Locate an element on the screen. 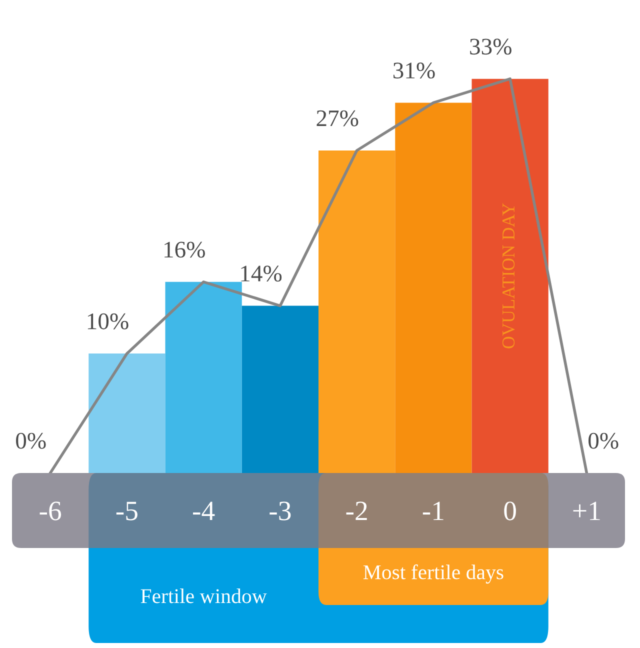  data-label: 10% is located at coordinates (108, 321).